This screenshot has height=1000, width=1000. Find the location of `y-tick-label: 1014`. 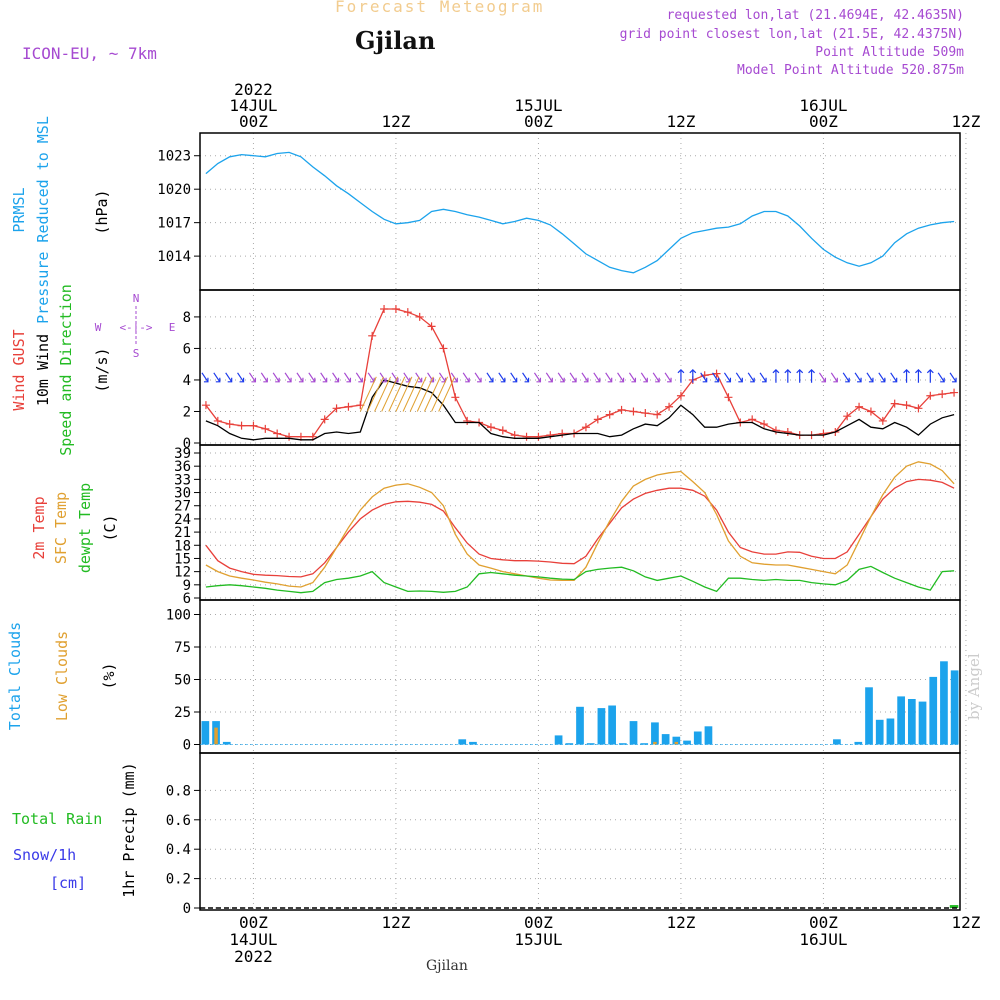

y-tick-label: 1014 is located at coordinates (174, 257).